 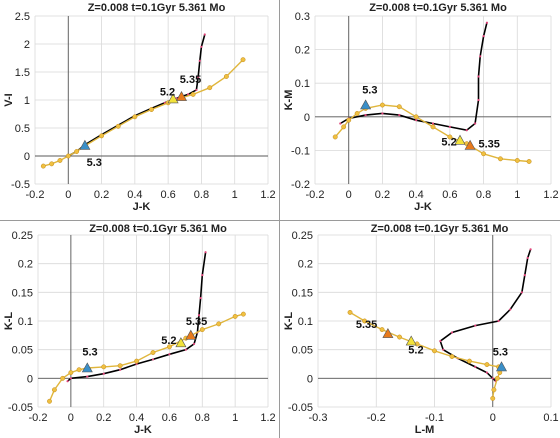 I want to click on y-tick-label: 0.1, so click(x=305, y=322).